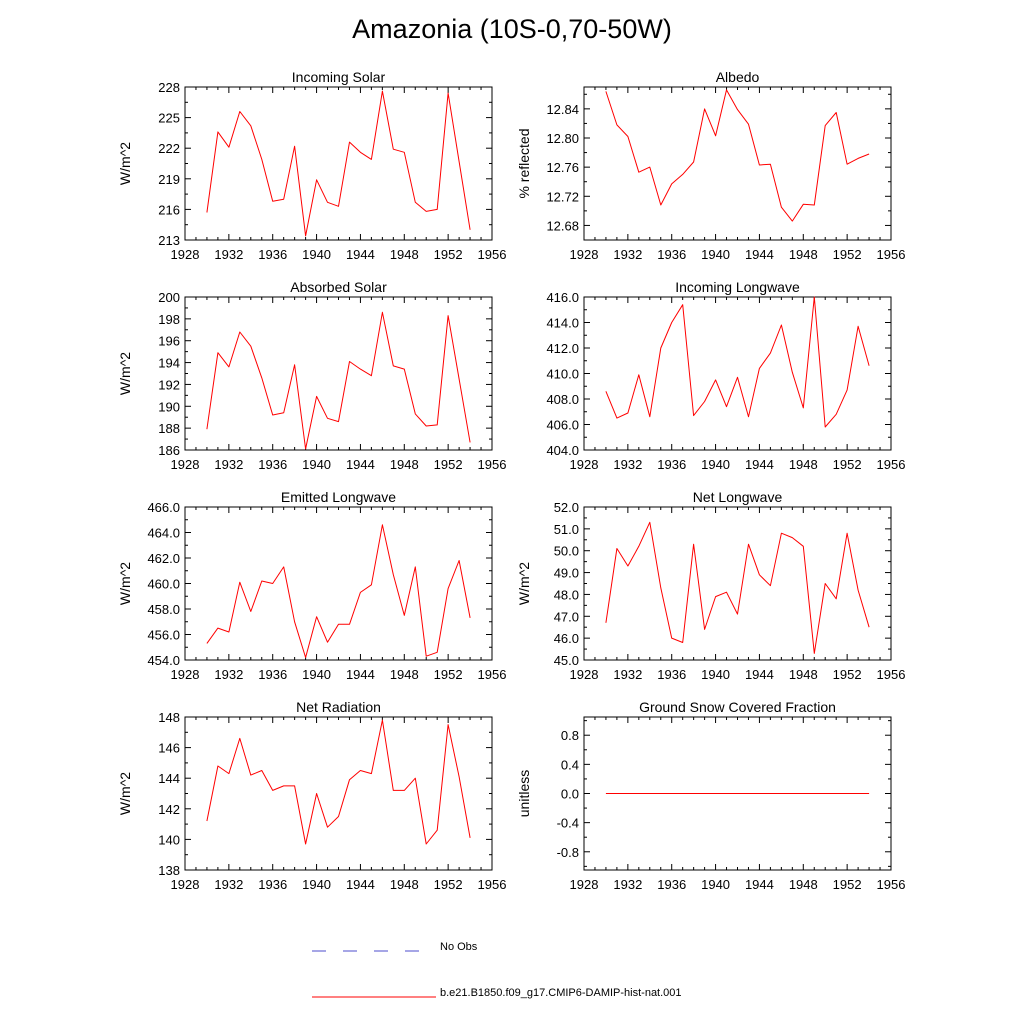  What do you see at coordinates (566, 660) in the screenshot?
I see `y-tick-label: 45.0` at bounding box center [566, 660].